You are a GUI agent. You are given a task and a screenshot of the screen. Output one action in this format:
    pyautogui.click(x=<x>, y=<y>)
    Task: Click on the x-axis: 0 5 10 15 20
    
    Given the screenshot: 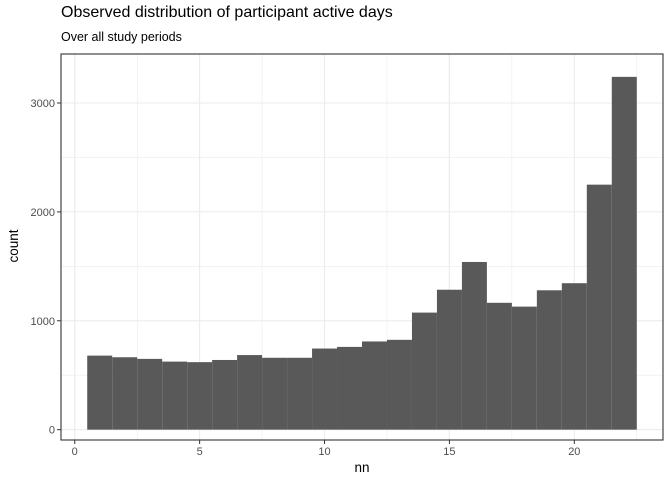 What is the action you would take?
    pyautogui.click(x=326, y=449)
    